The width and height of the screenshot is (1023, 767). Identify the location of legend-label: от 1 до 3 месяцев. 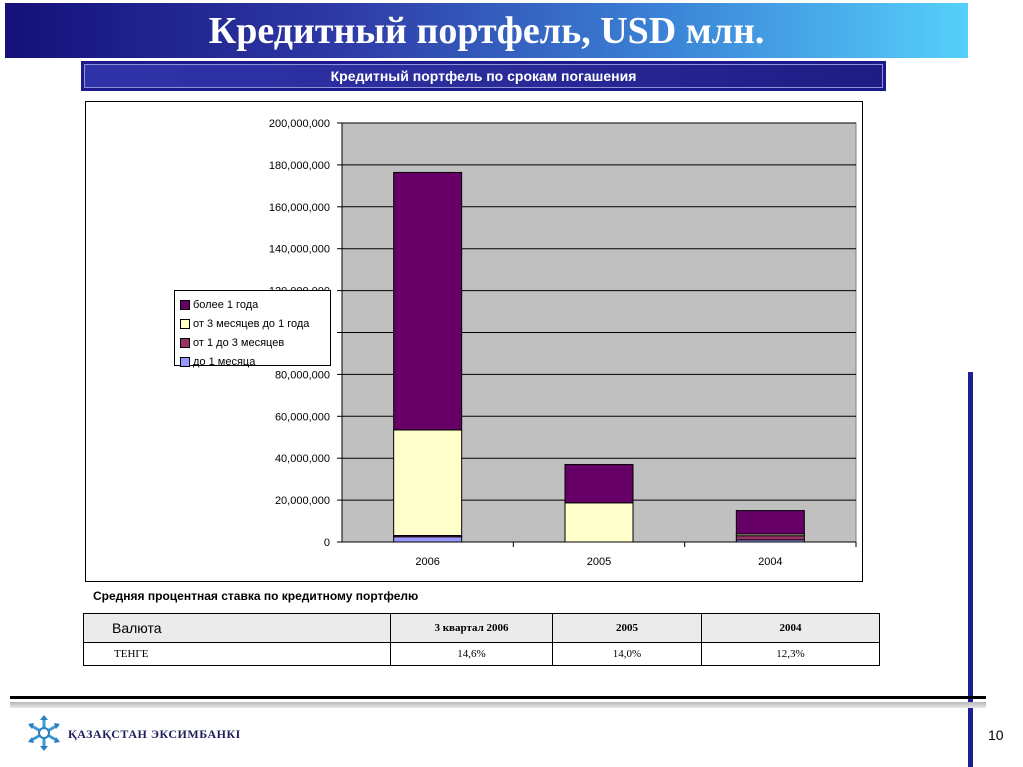
(239, 342).